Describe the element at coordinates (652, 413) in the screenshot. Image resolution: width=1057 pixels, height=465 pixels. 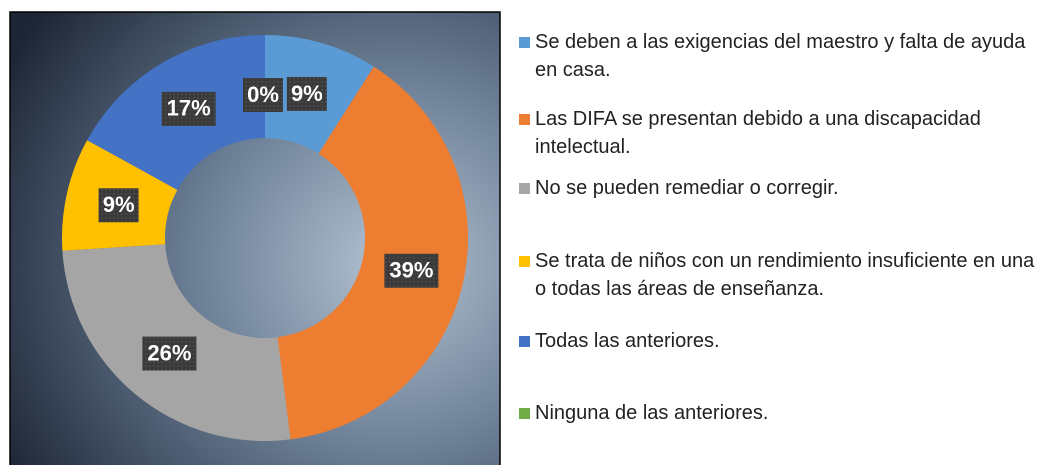
I see `legend-label: Ninguna de las anteriores.` at that location.